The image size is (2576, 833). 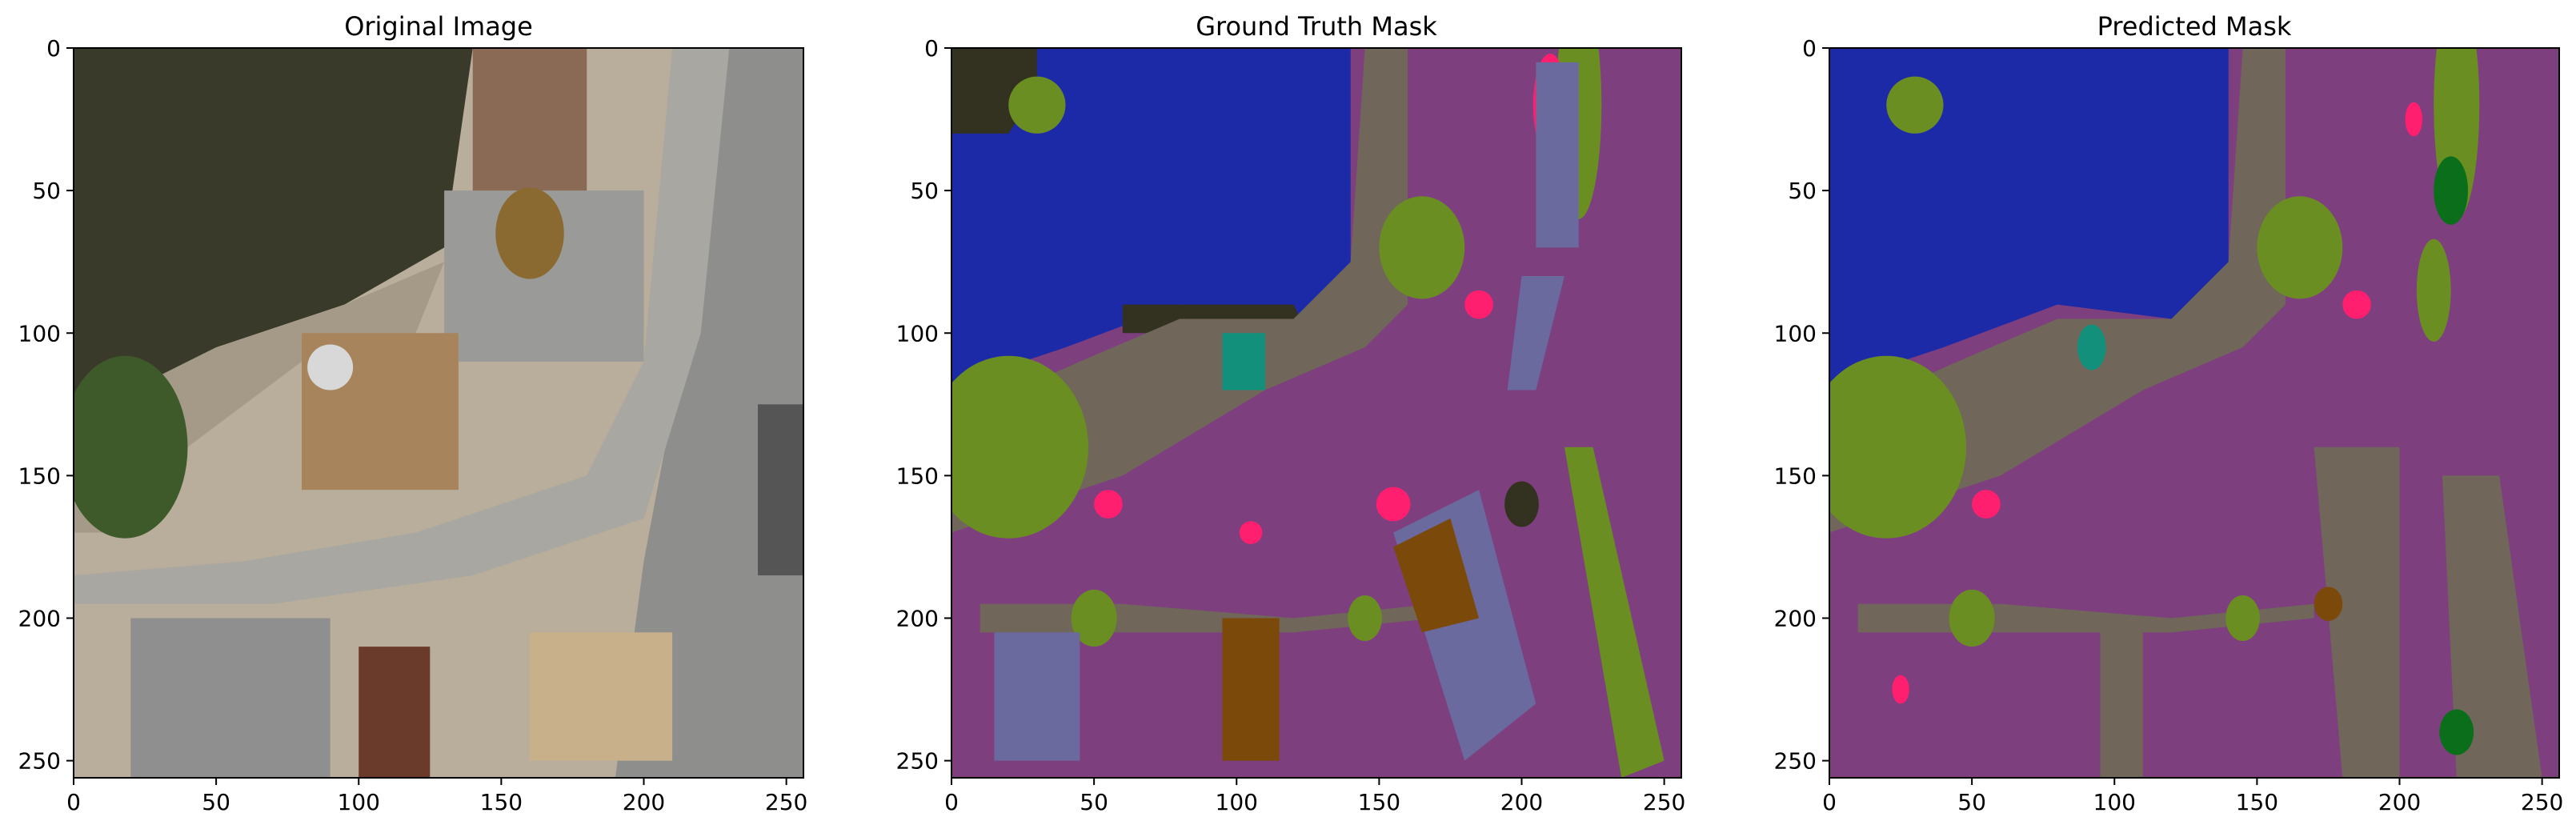 I want to click on bush, so click(x=529, y=233).